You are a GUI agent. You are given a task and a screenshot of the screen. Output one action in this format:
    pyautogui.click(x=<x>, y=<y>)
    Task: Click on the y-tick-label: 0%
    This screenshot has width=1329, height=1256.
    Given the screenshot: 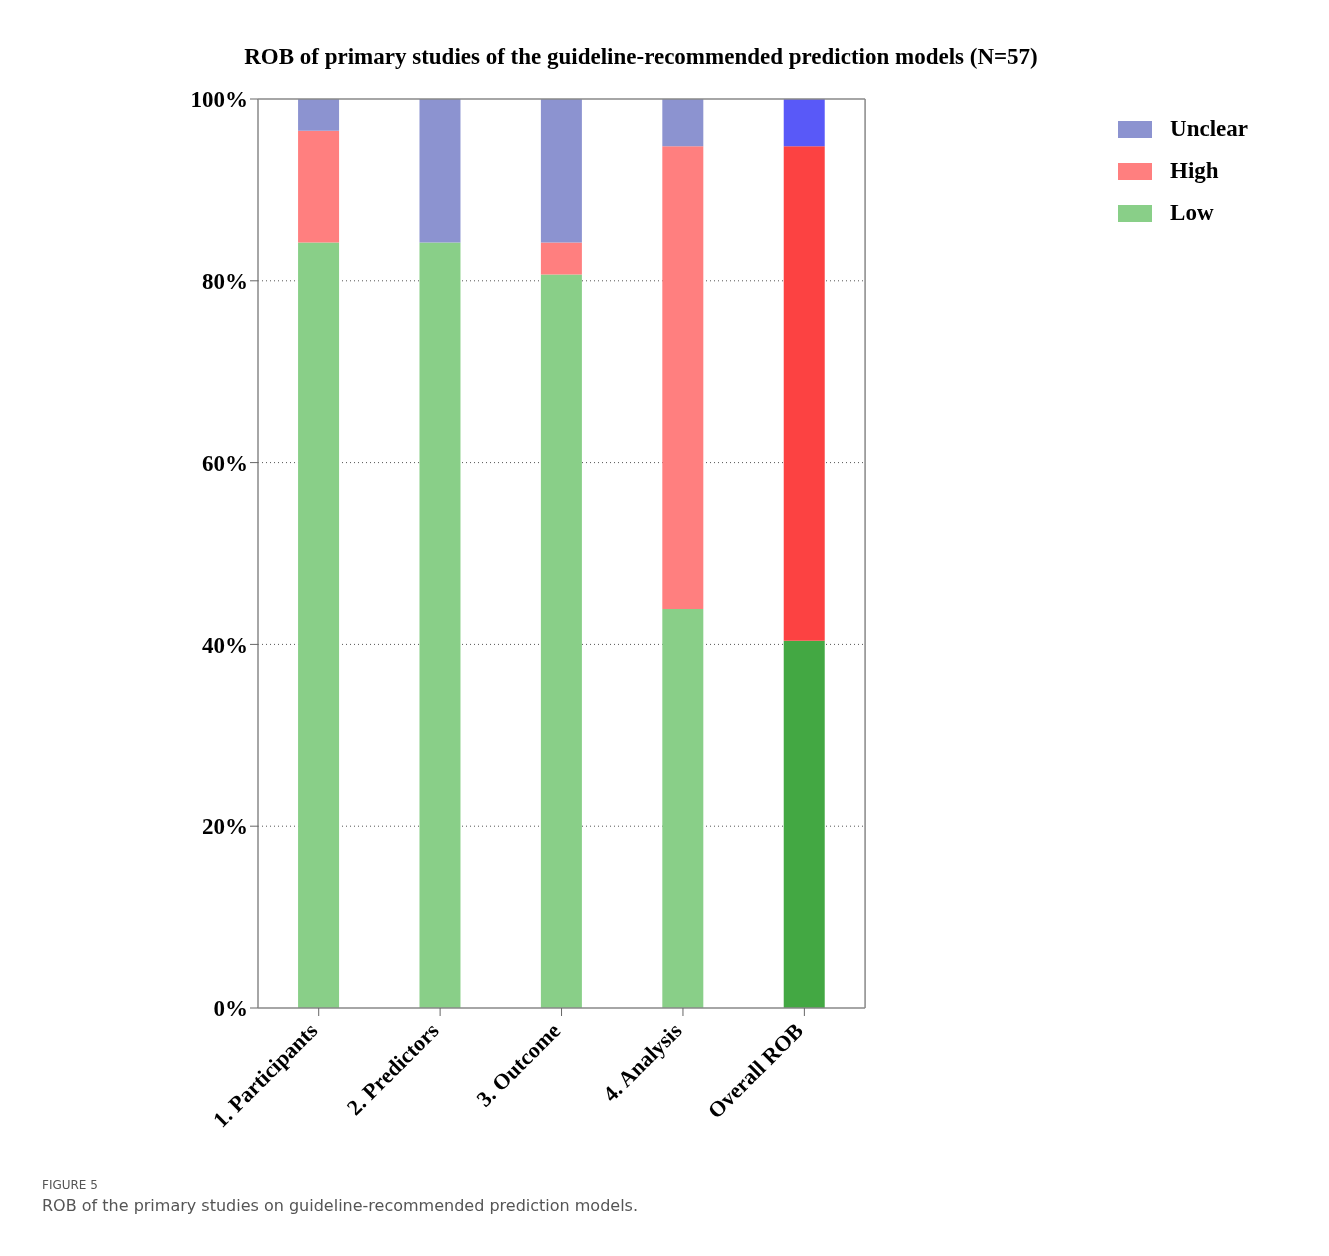 What is the action you would take?
    pyautogui.click(x=230, y=1009)
    